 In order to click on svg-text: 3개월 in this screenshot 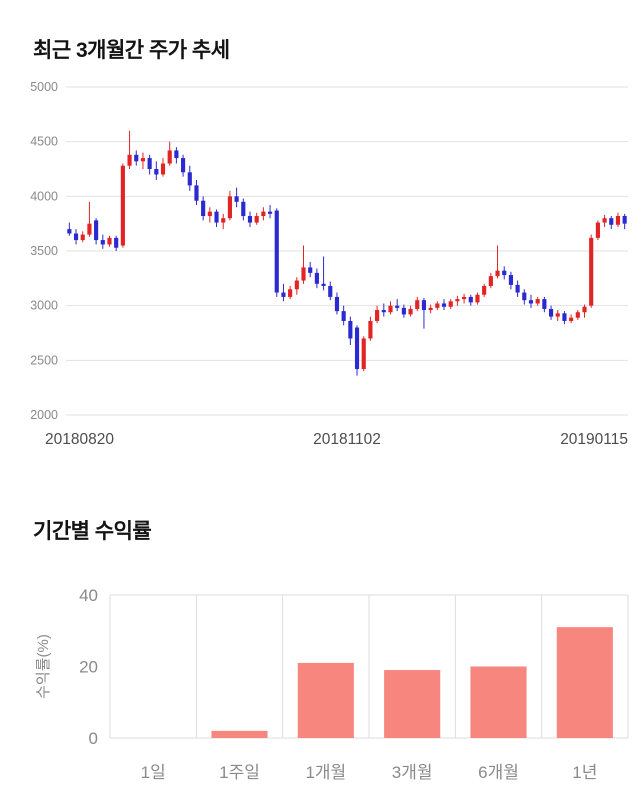, I will do `click(412, 772)`.